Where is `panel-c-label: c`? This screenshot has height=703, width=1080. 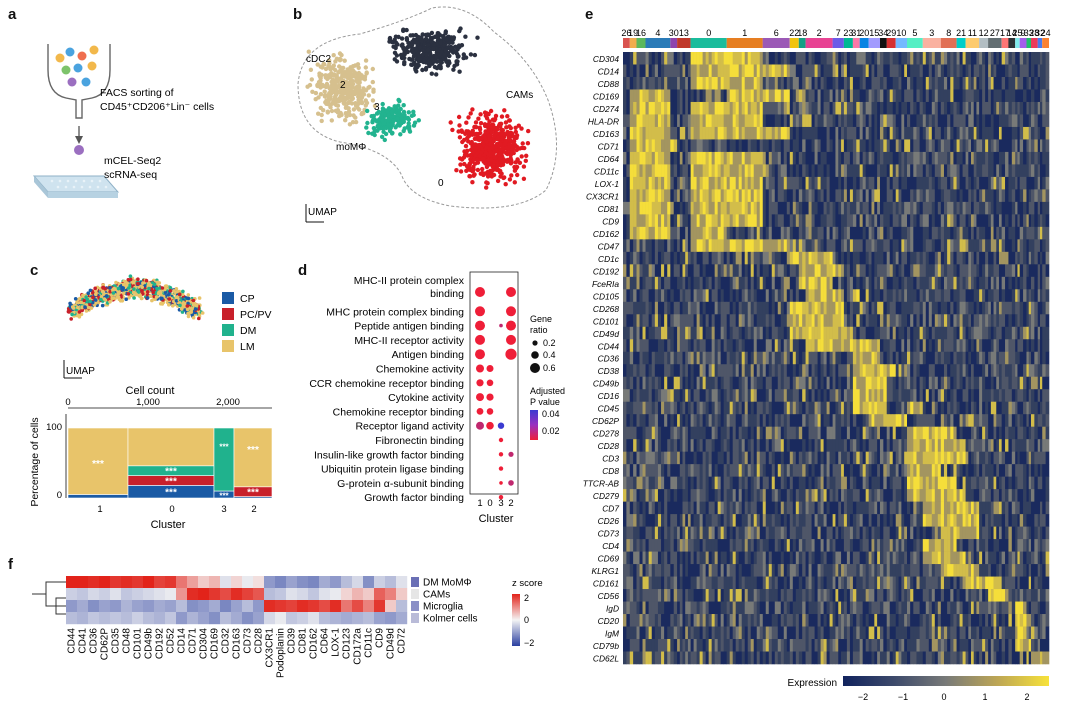
panel-c-label: c is located at coordinates (34, 270).